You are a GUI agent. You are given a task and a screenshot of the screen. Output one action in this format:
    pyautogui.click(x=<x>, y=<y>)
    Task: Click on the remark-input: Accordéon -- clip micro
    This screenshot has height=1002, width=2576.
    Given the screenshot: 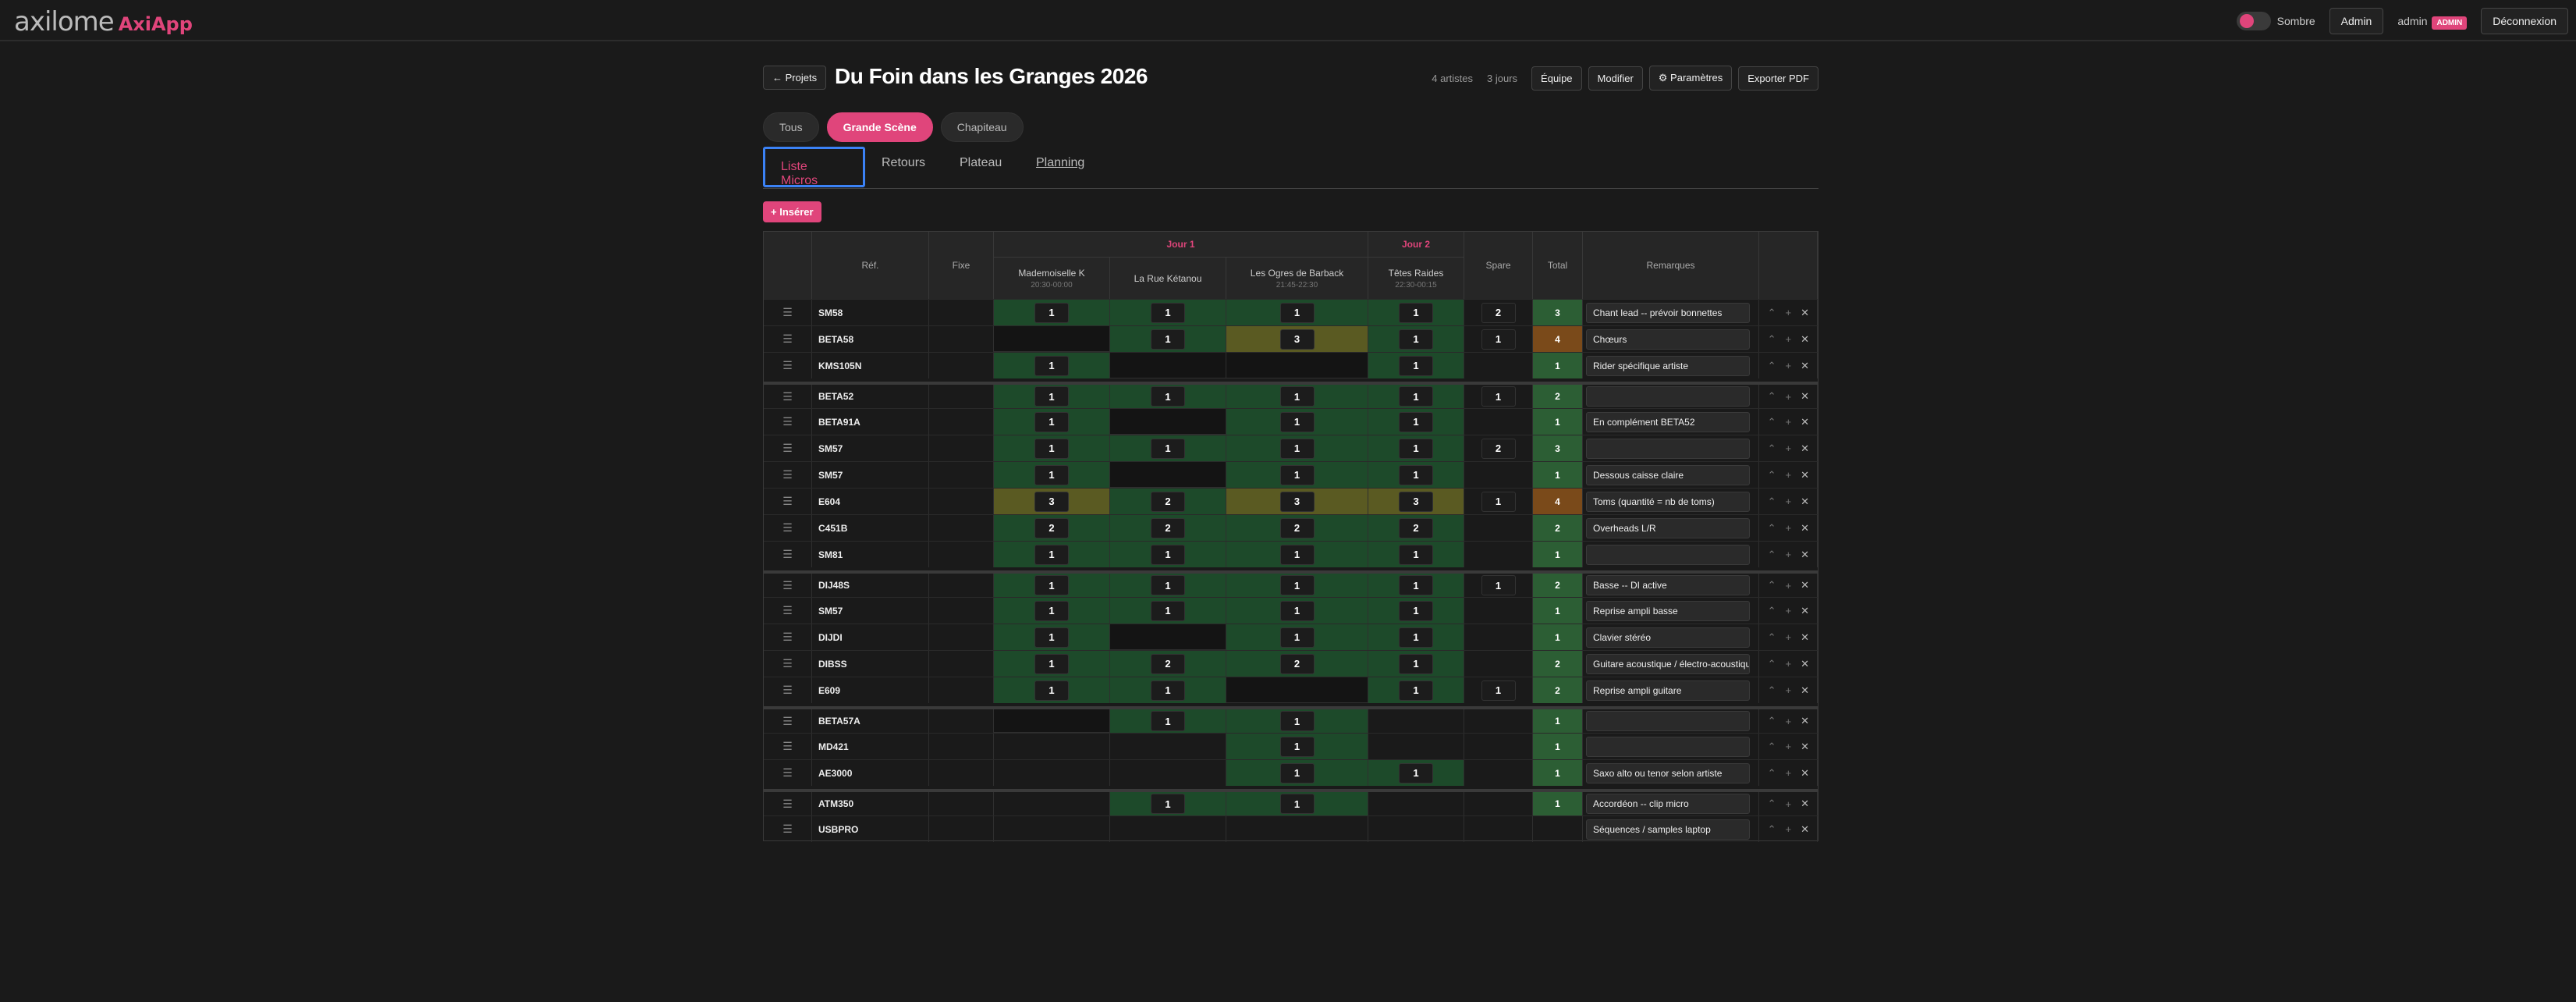 What is the action you would take?
    pyautogui.click(x=1668, y=804)
    